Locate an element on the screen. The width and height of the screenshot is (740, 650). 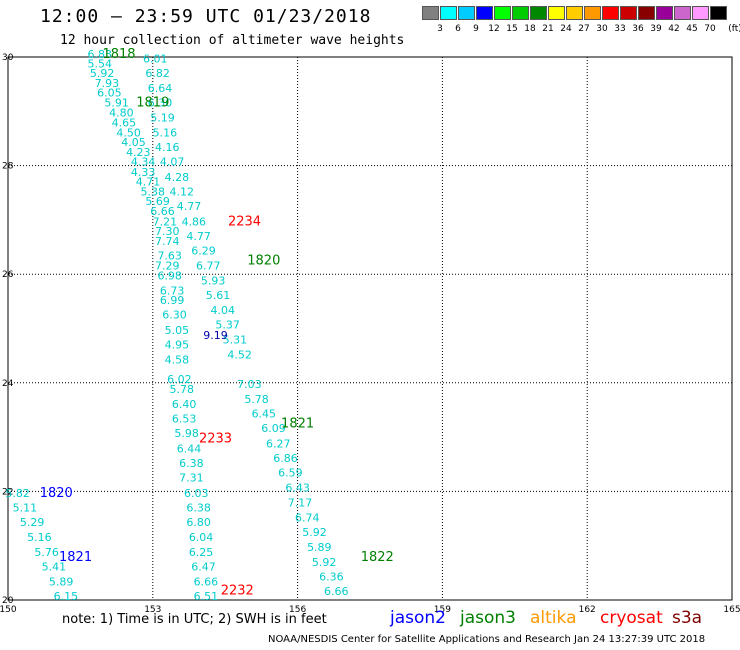
pass-time-label: 1818 is located at coordinates (118, 54).